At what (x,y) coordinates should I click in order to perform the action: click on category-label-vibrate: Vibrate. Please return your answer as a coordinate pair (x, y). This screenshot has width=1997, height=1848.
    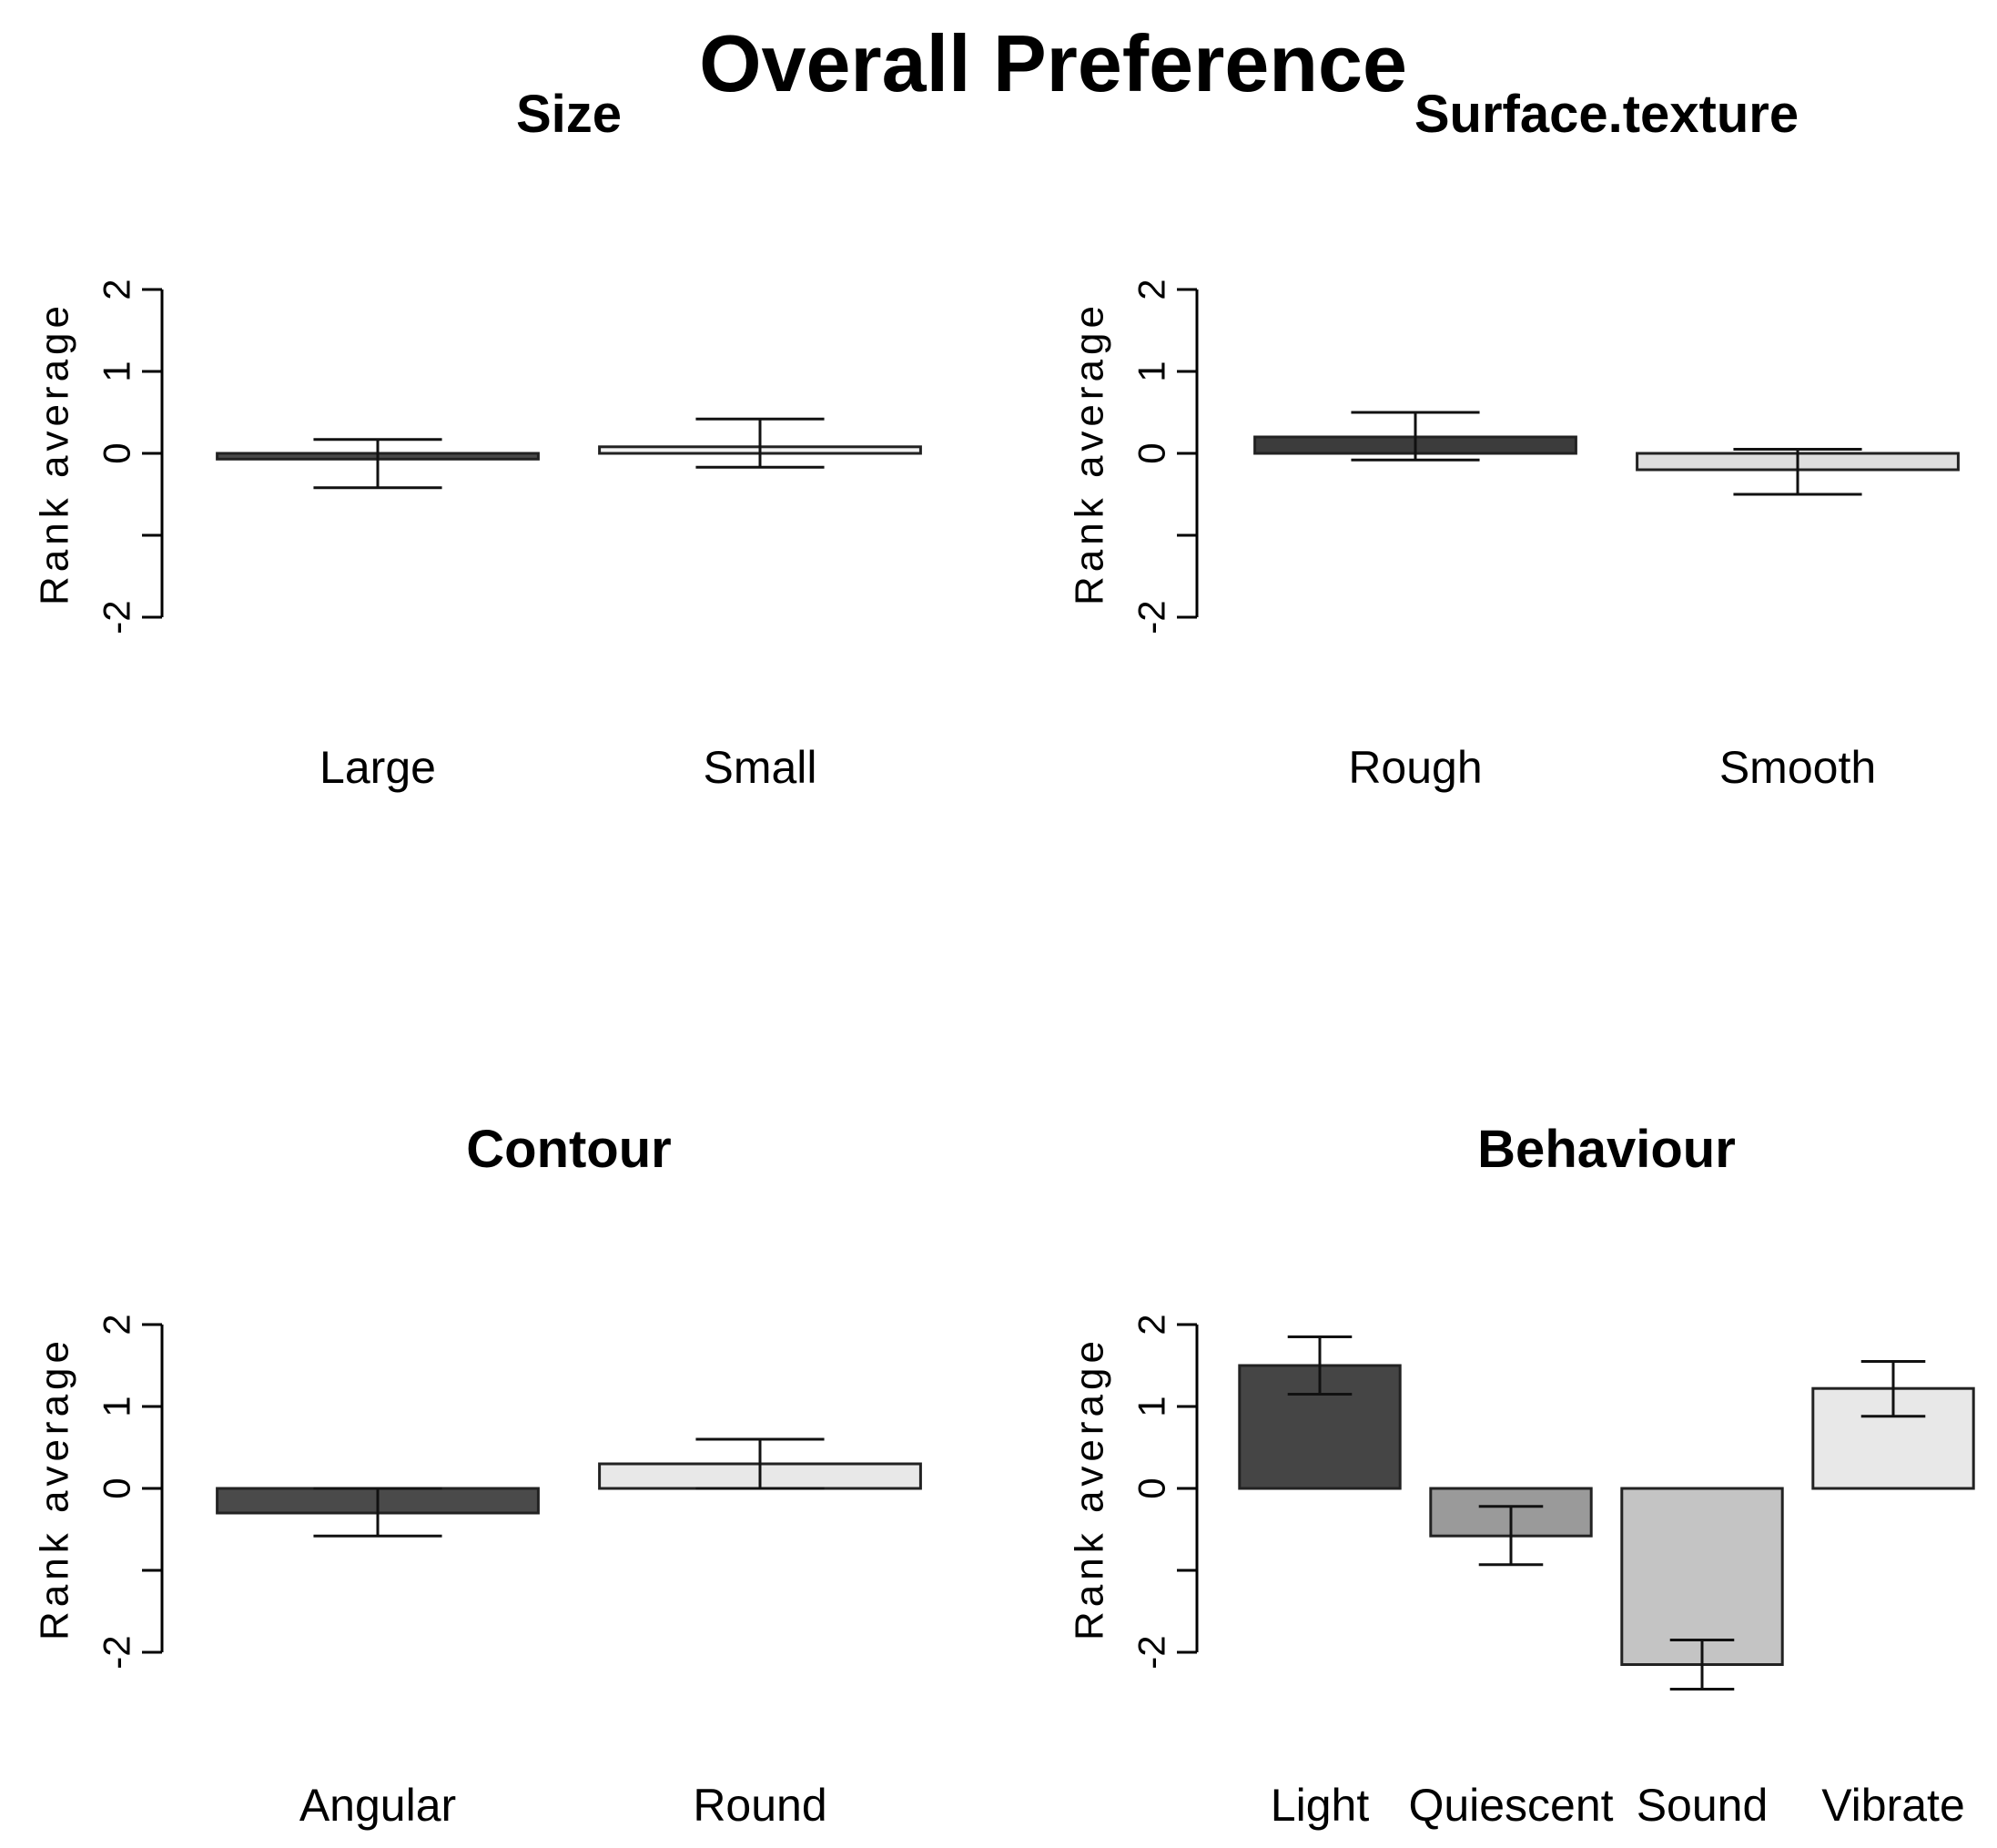
    Looking at the image, I should click on (1893, 1805).